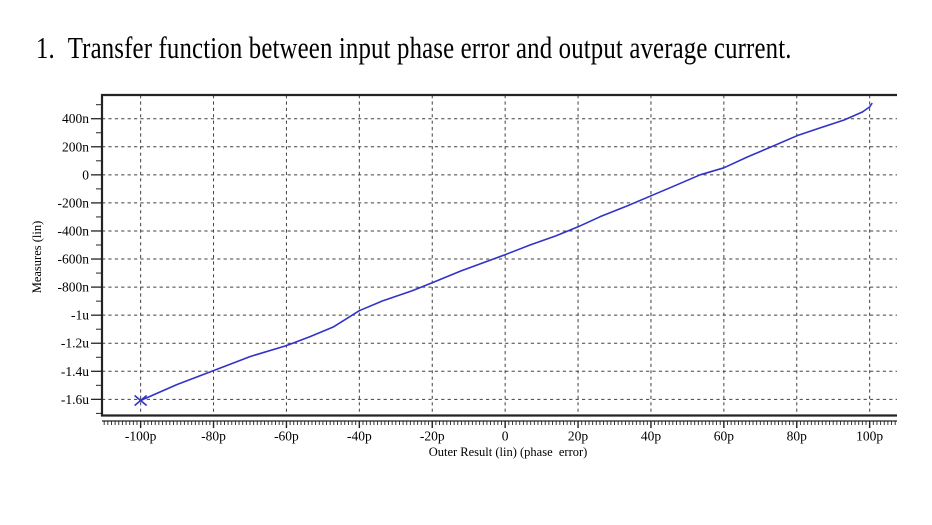  I want to click on title-number: 1., so click(45, 47).